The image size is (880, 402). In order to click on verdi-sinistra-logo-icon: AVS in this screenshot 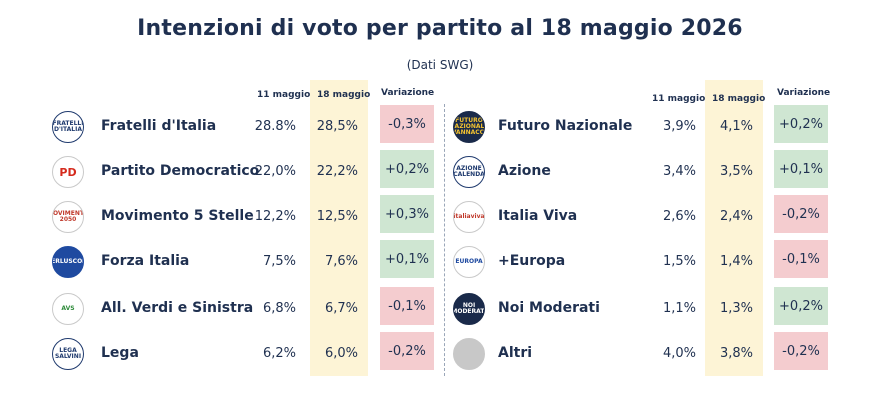, I will do `click(68, 309)`.